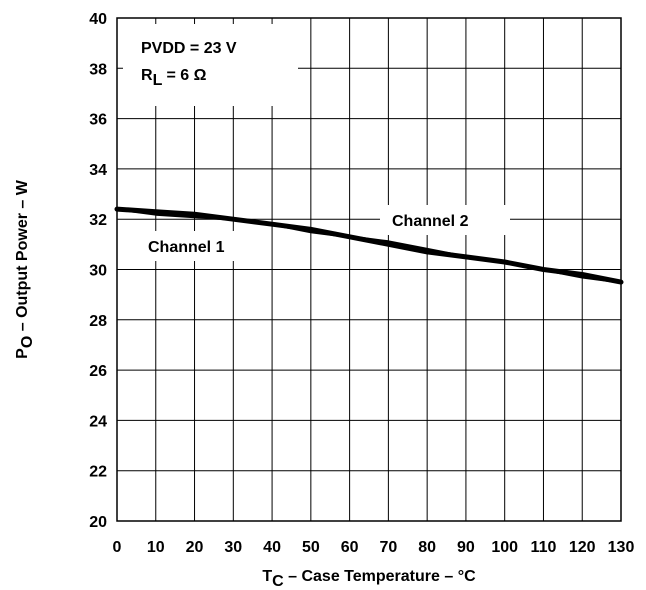 The width and height of the screenshot is (646, 590). What do you see at coordinates (117, 547) in the screenshot?
I see `x-tick-label: 0` at bounding box center [117, 547].